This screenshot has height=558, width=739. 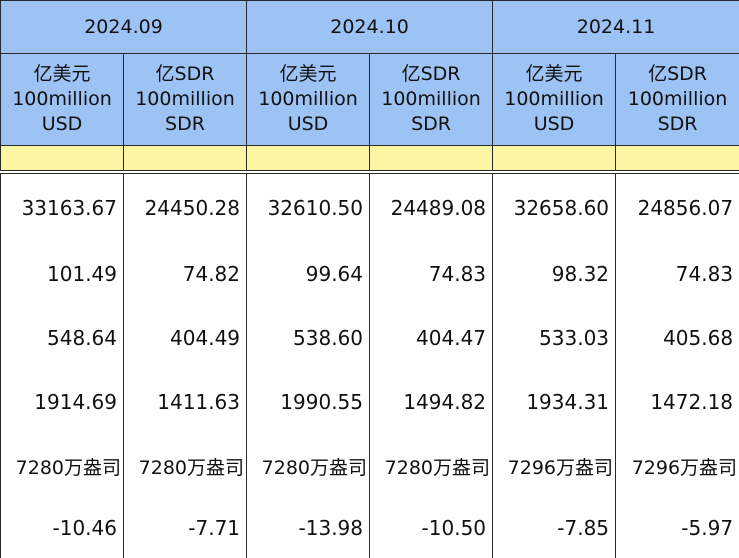 What do you see at coordinates (308, 402) in the screenshot?
I see `table-cell: 1990.55` at bounding box center [308, 402].